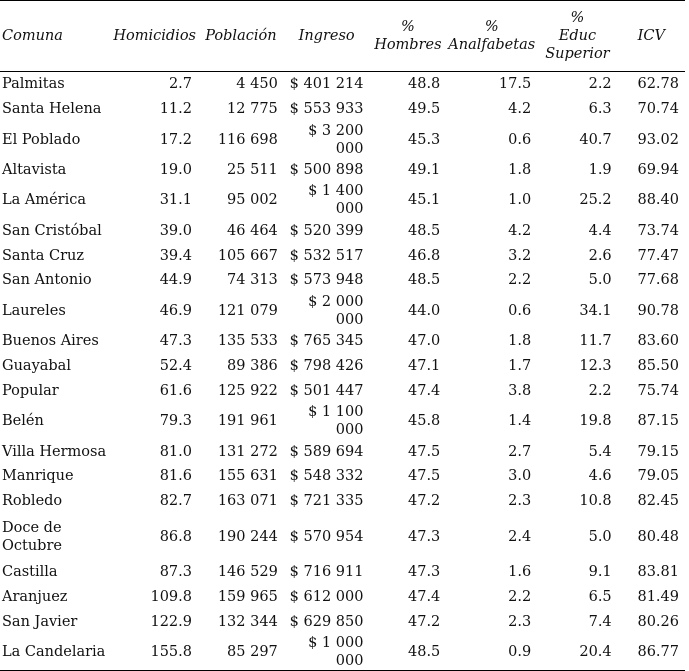 This screenshot has height=671, width=689. I want to click on value-cell: 46.9, so click(175, 310).